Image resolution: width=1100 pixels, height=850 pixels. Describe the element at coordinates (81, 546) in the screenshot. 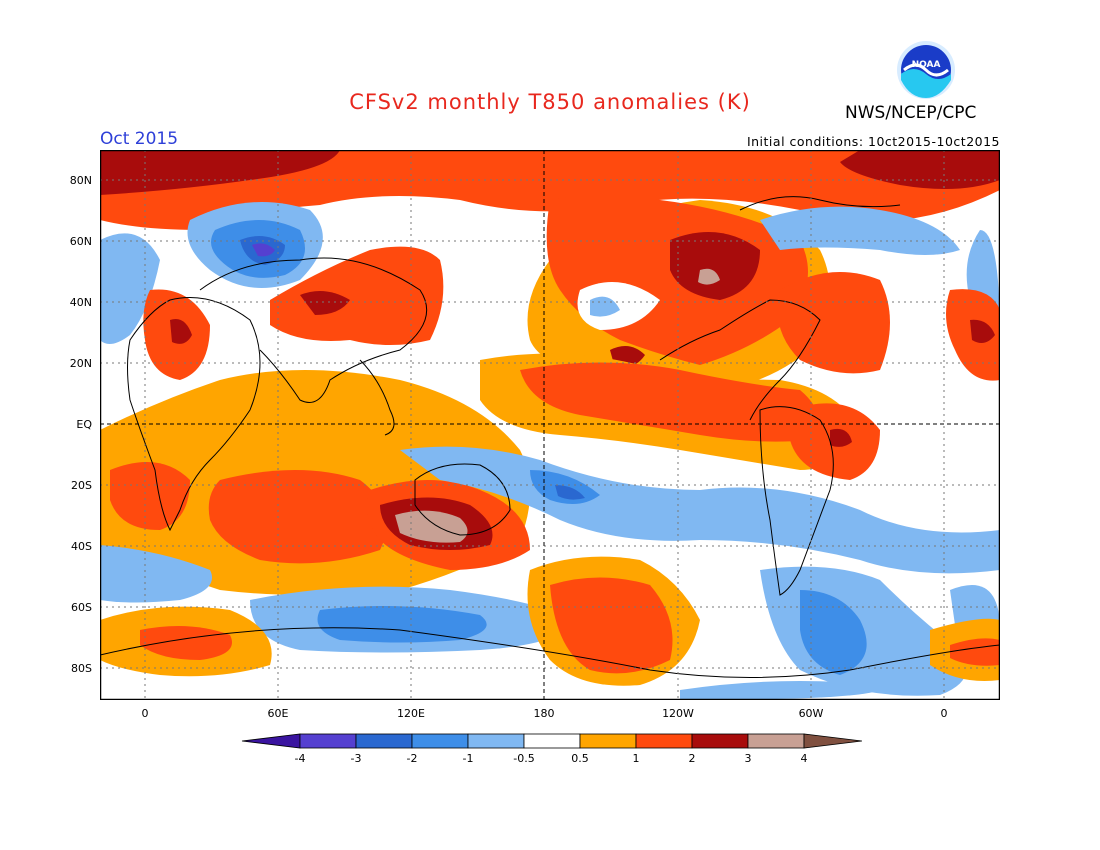

I see `y-tick-label: 40S` at that location.